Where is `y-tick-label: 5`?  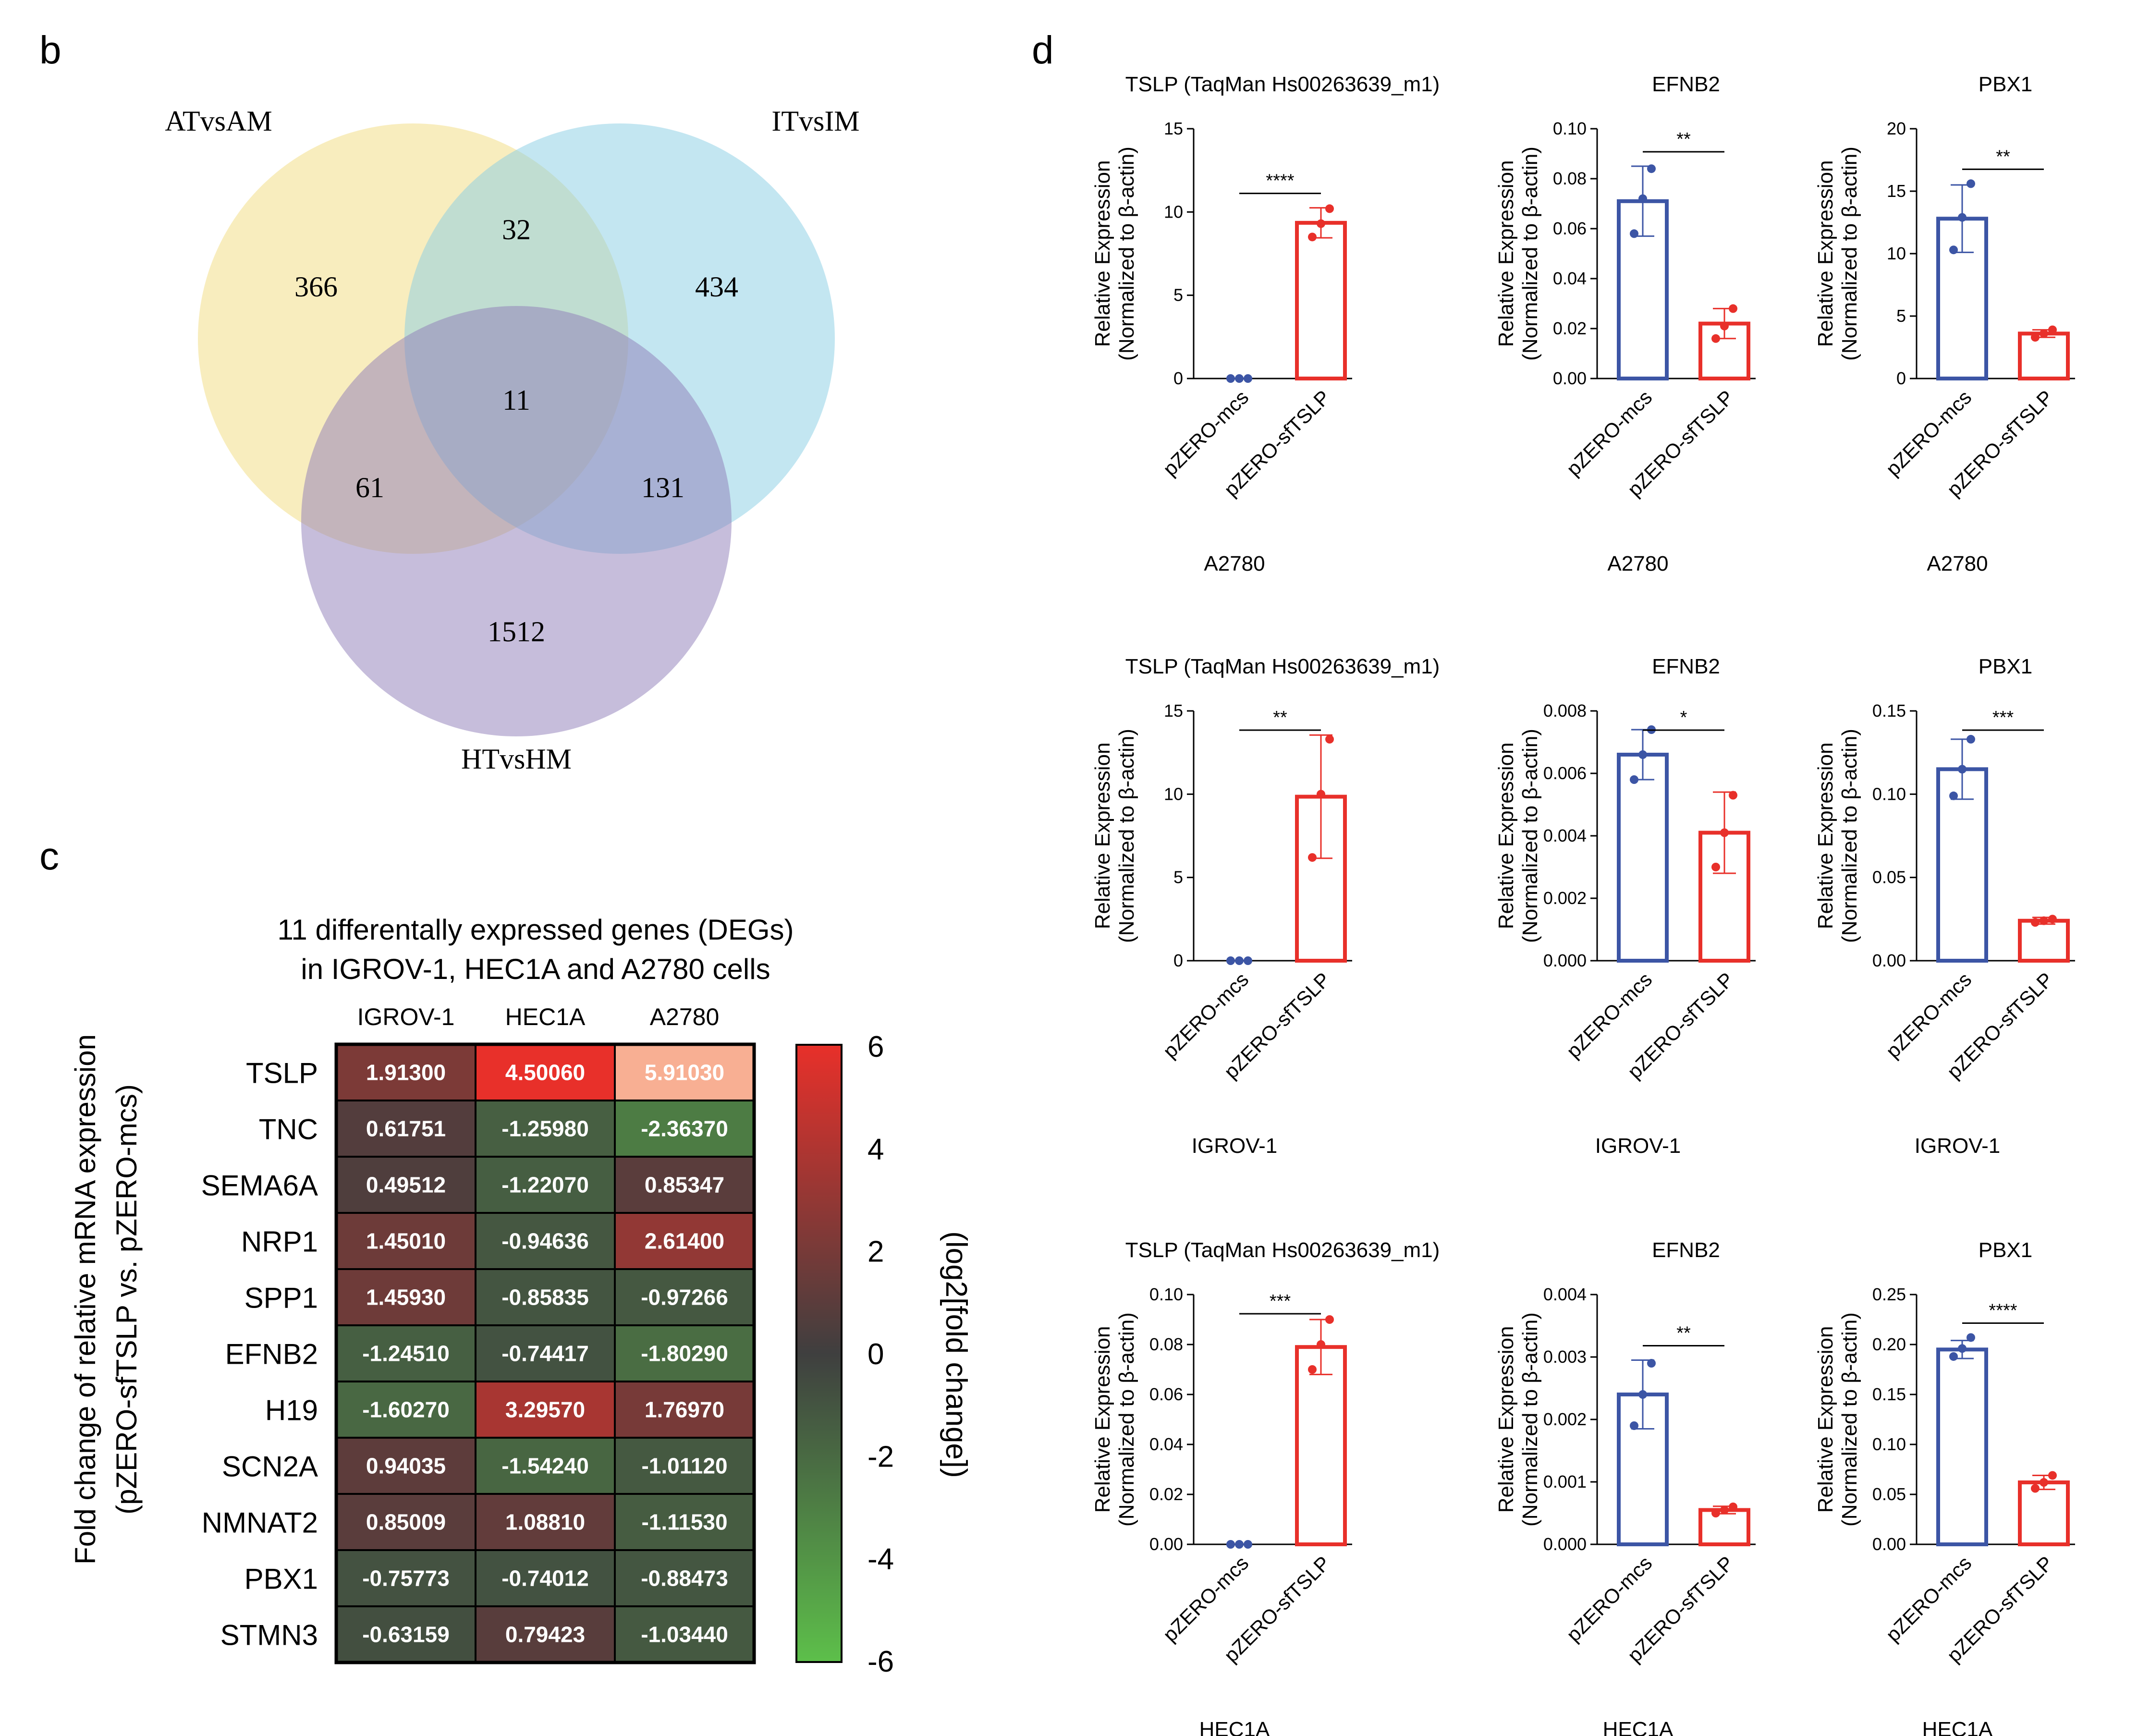 y-tick-label: 5 is located at coordinates (1178, 877).